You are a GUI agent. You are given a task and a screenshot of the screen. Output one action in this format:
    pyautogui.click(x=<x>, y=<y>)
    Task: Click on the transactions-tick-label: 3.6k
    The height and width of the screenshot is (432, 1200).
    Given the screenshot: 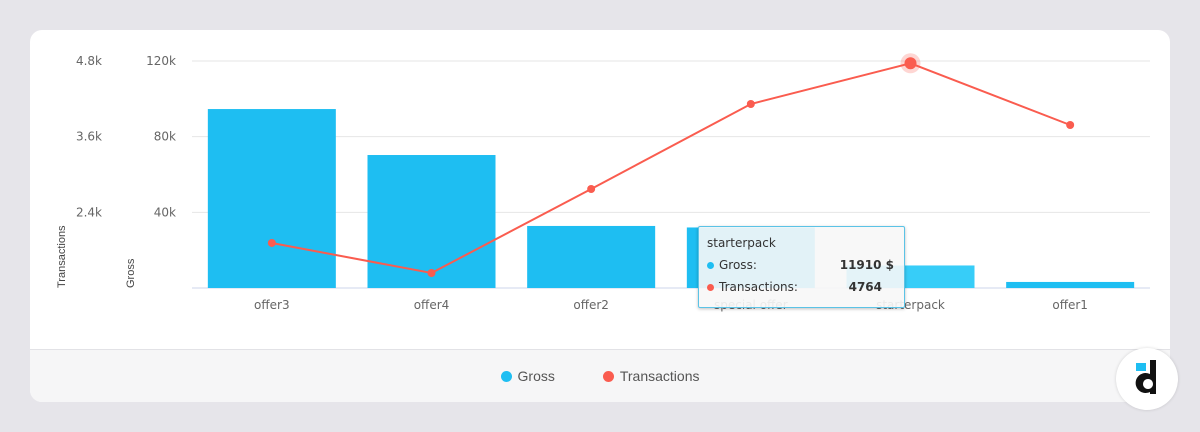 What is the action you would take?
    pyautogui.click(x=89, y=137)
    